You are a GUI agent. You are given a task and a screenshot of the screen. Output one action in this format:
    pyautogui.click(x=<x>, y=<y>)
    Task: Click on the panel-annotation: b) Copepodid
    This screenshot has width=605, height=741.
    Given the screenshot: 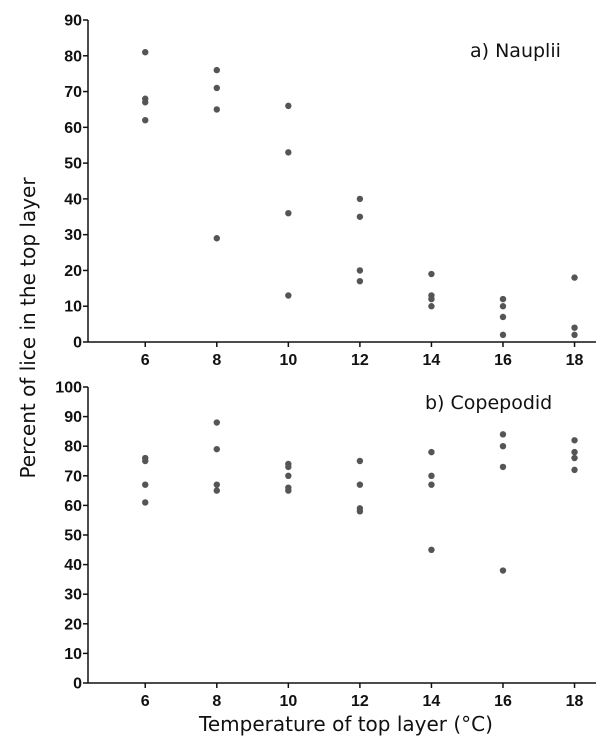 What is the action you would take?
    pyautogui.click(x=488, y=403)
    